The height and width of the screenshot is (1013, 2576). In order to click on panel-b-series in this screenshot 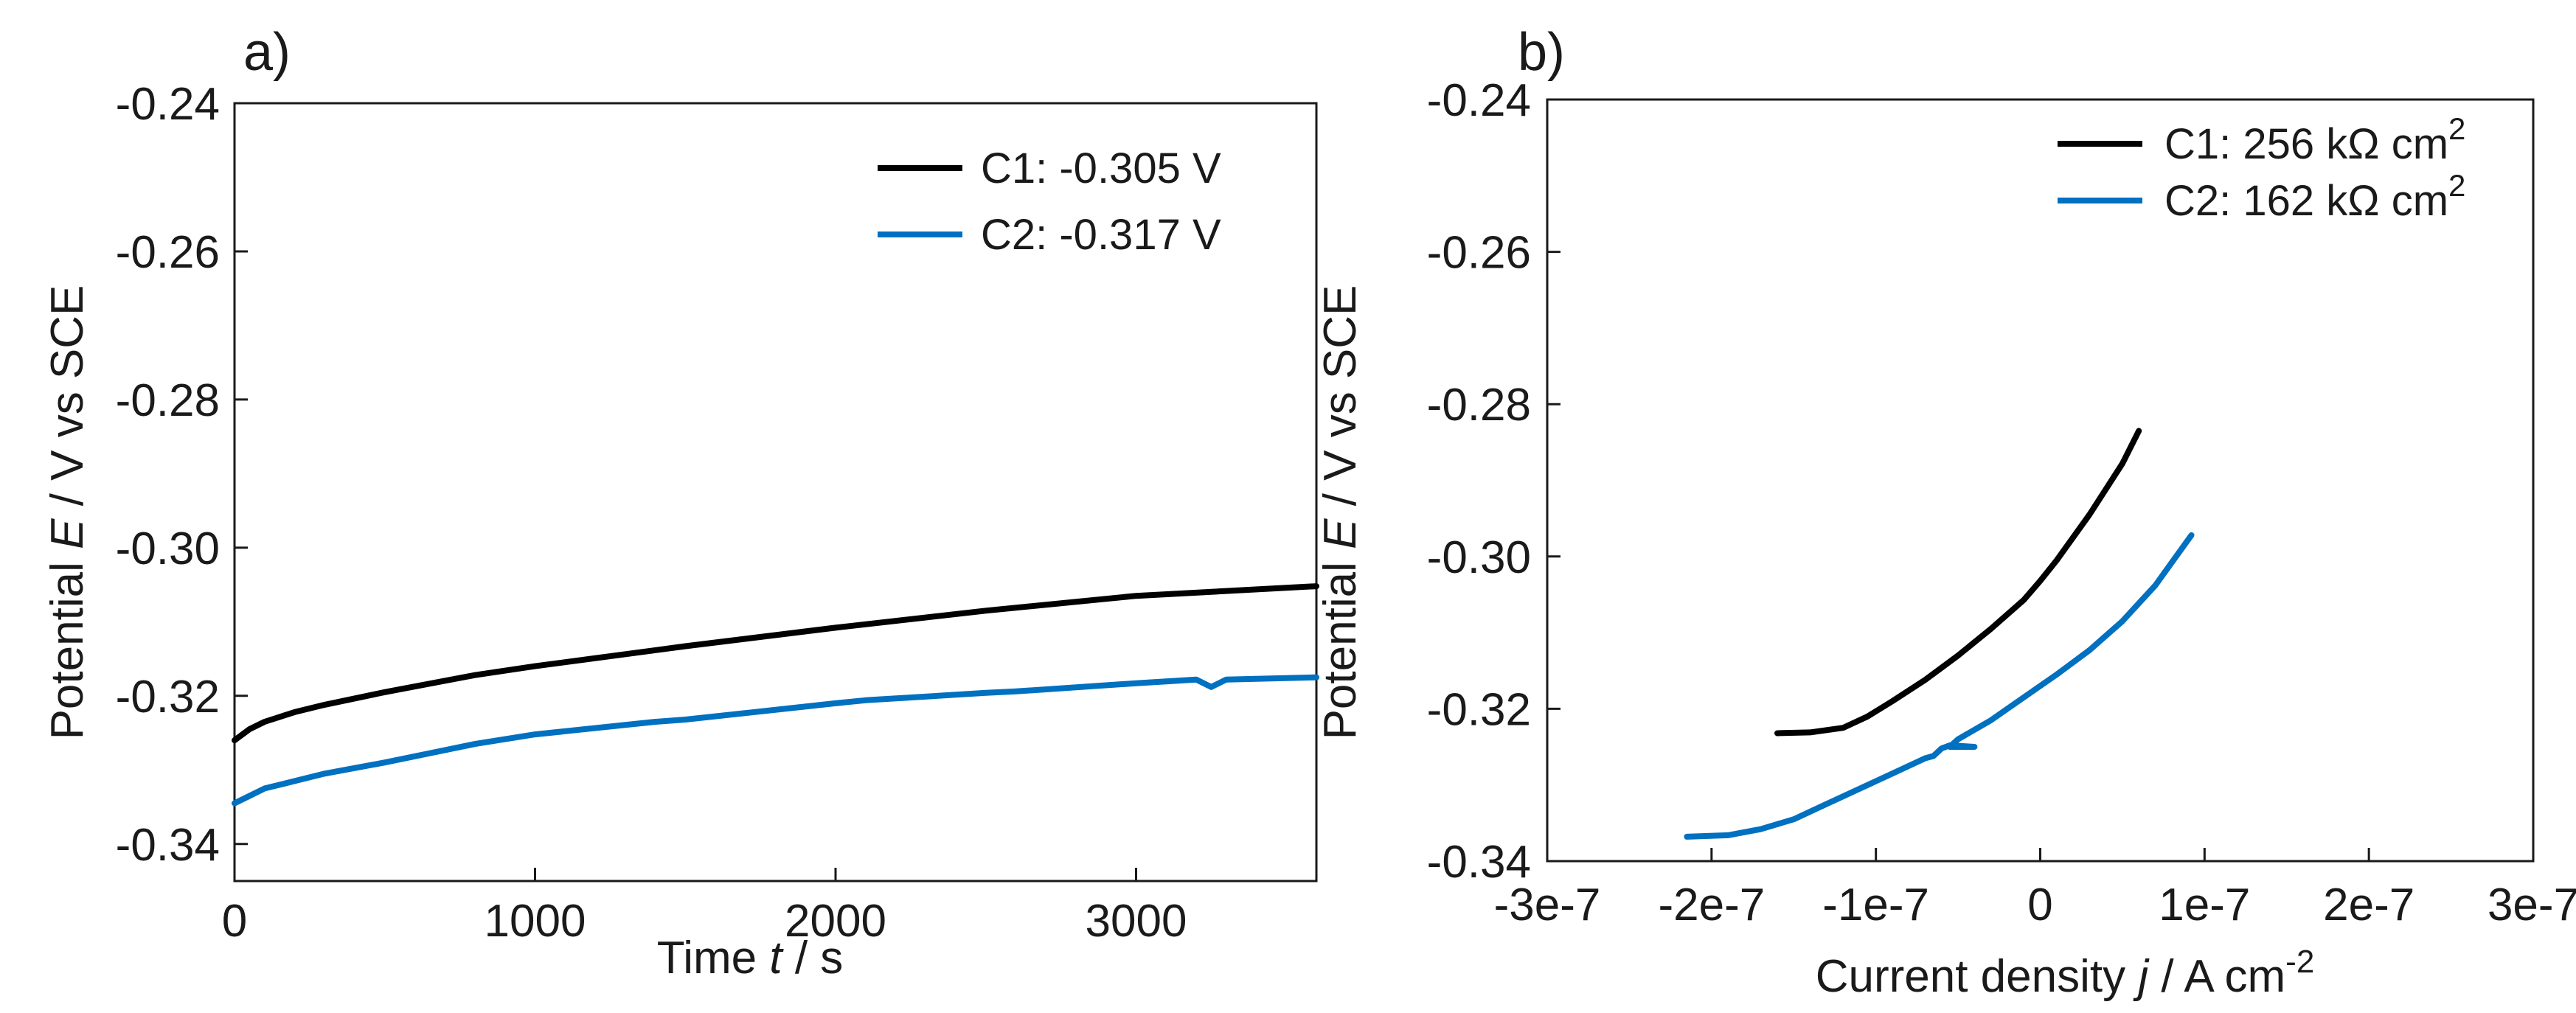, I will do `click(1939, 634)`.